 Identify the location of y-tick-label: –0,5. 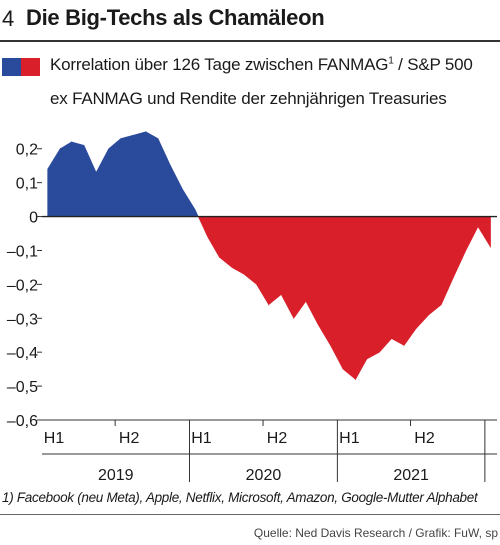
(22, 387).